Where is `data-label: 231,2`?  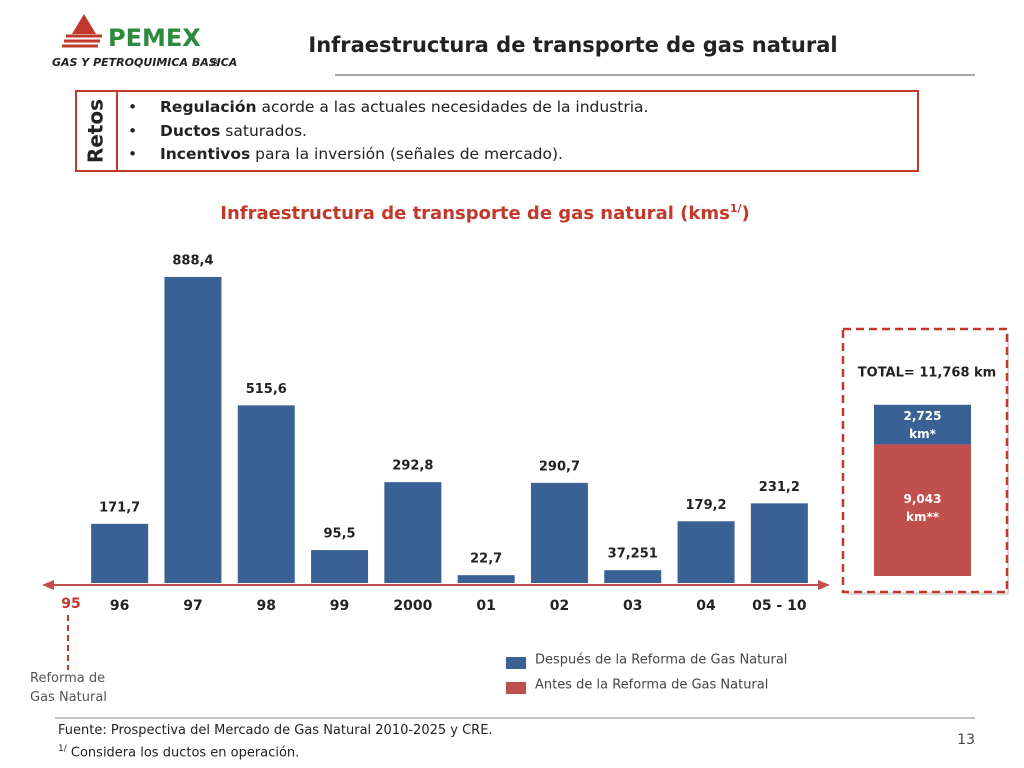
data-label: 231,2 is located at coordinates (779, 487).